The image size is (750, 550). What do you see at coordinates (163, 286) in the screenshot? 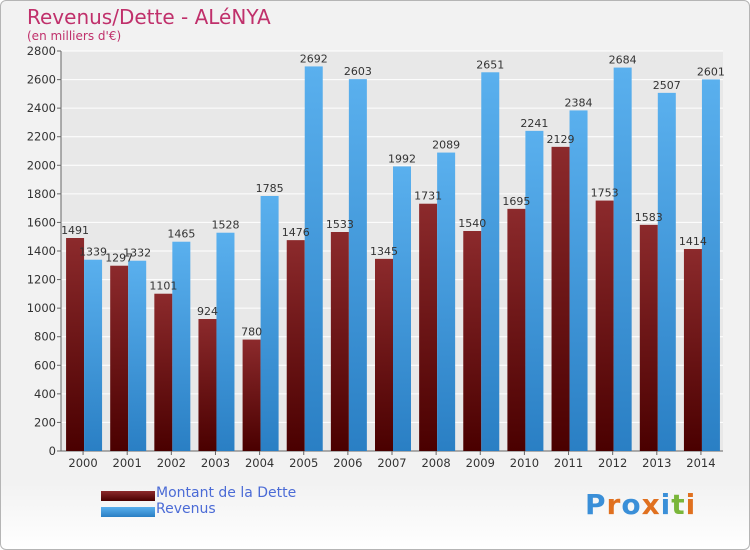
I see `data-label-debt: 1101` at bounding box center [163, 286].